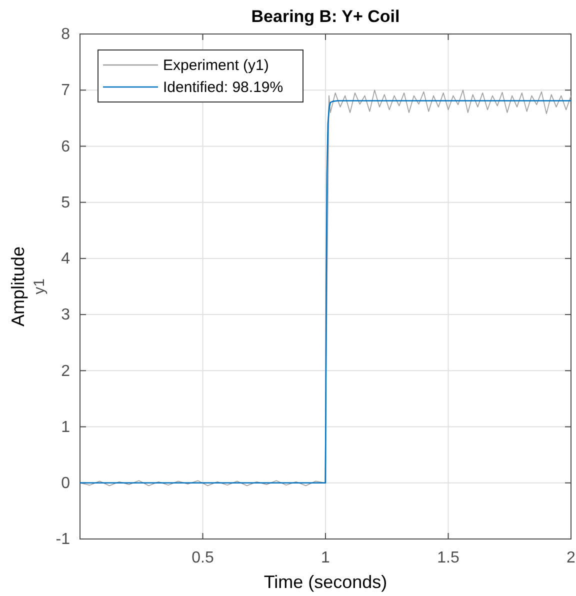 The width and height of the screenshot is (576, 596). I want to click on y-tick-label: 1, so click(65, 427).